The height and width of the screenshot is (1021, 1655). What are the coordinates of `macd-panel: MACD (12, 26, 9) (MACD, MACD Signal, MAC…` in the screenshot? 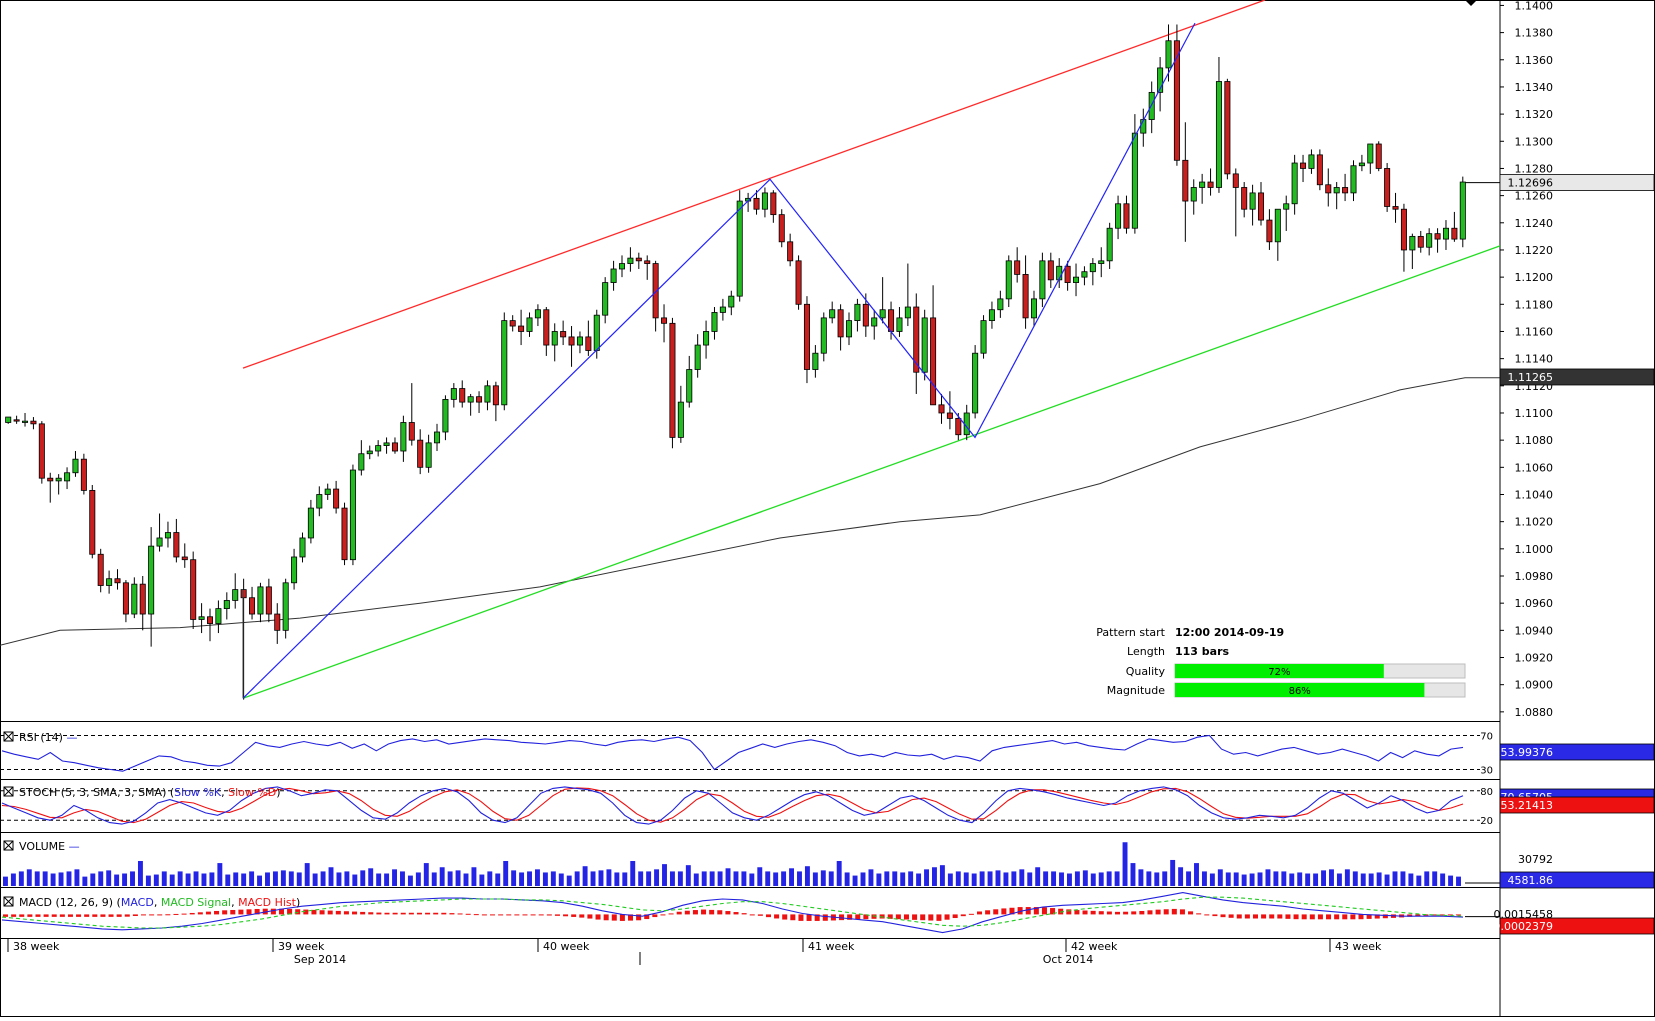 It's located at (750, 913).